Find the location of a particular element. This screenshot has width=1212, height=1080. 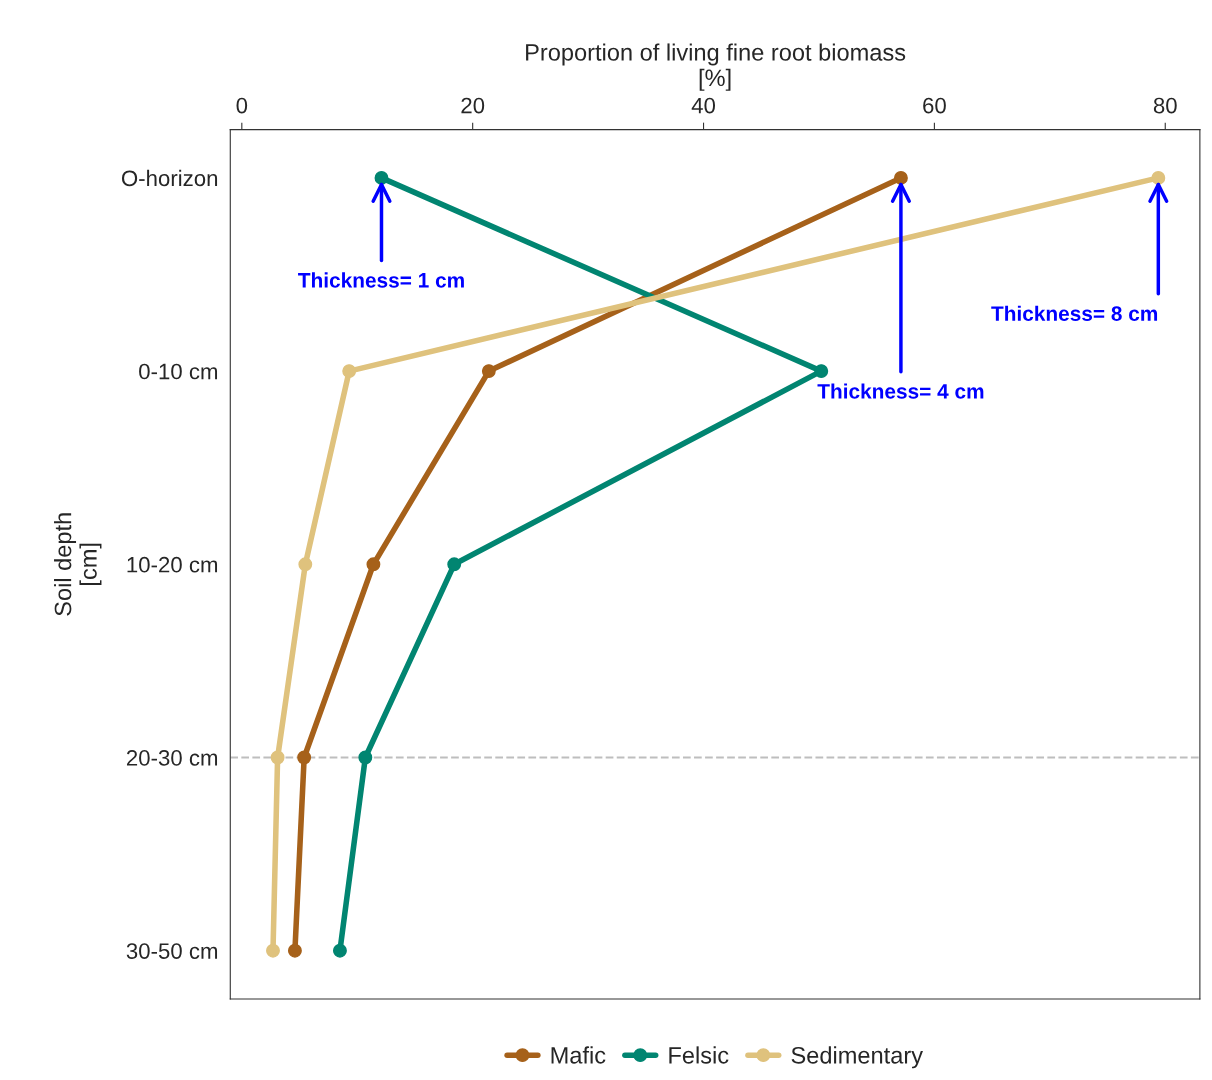

x-tick-label: 20 is located at coordinates (473, 105).